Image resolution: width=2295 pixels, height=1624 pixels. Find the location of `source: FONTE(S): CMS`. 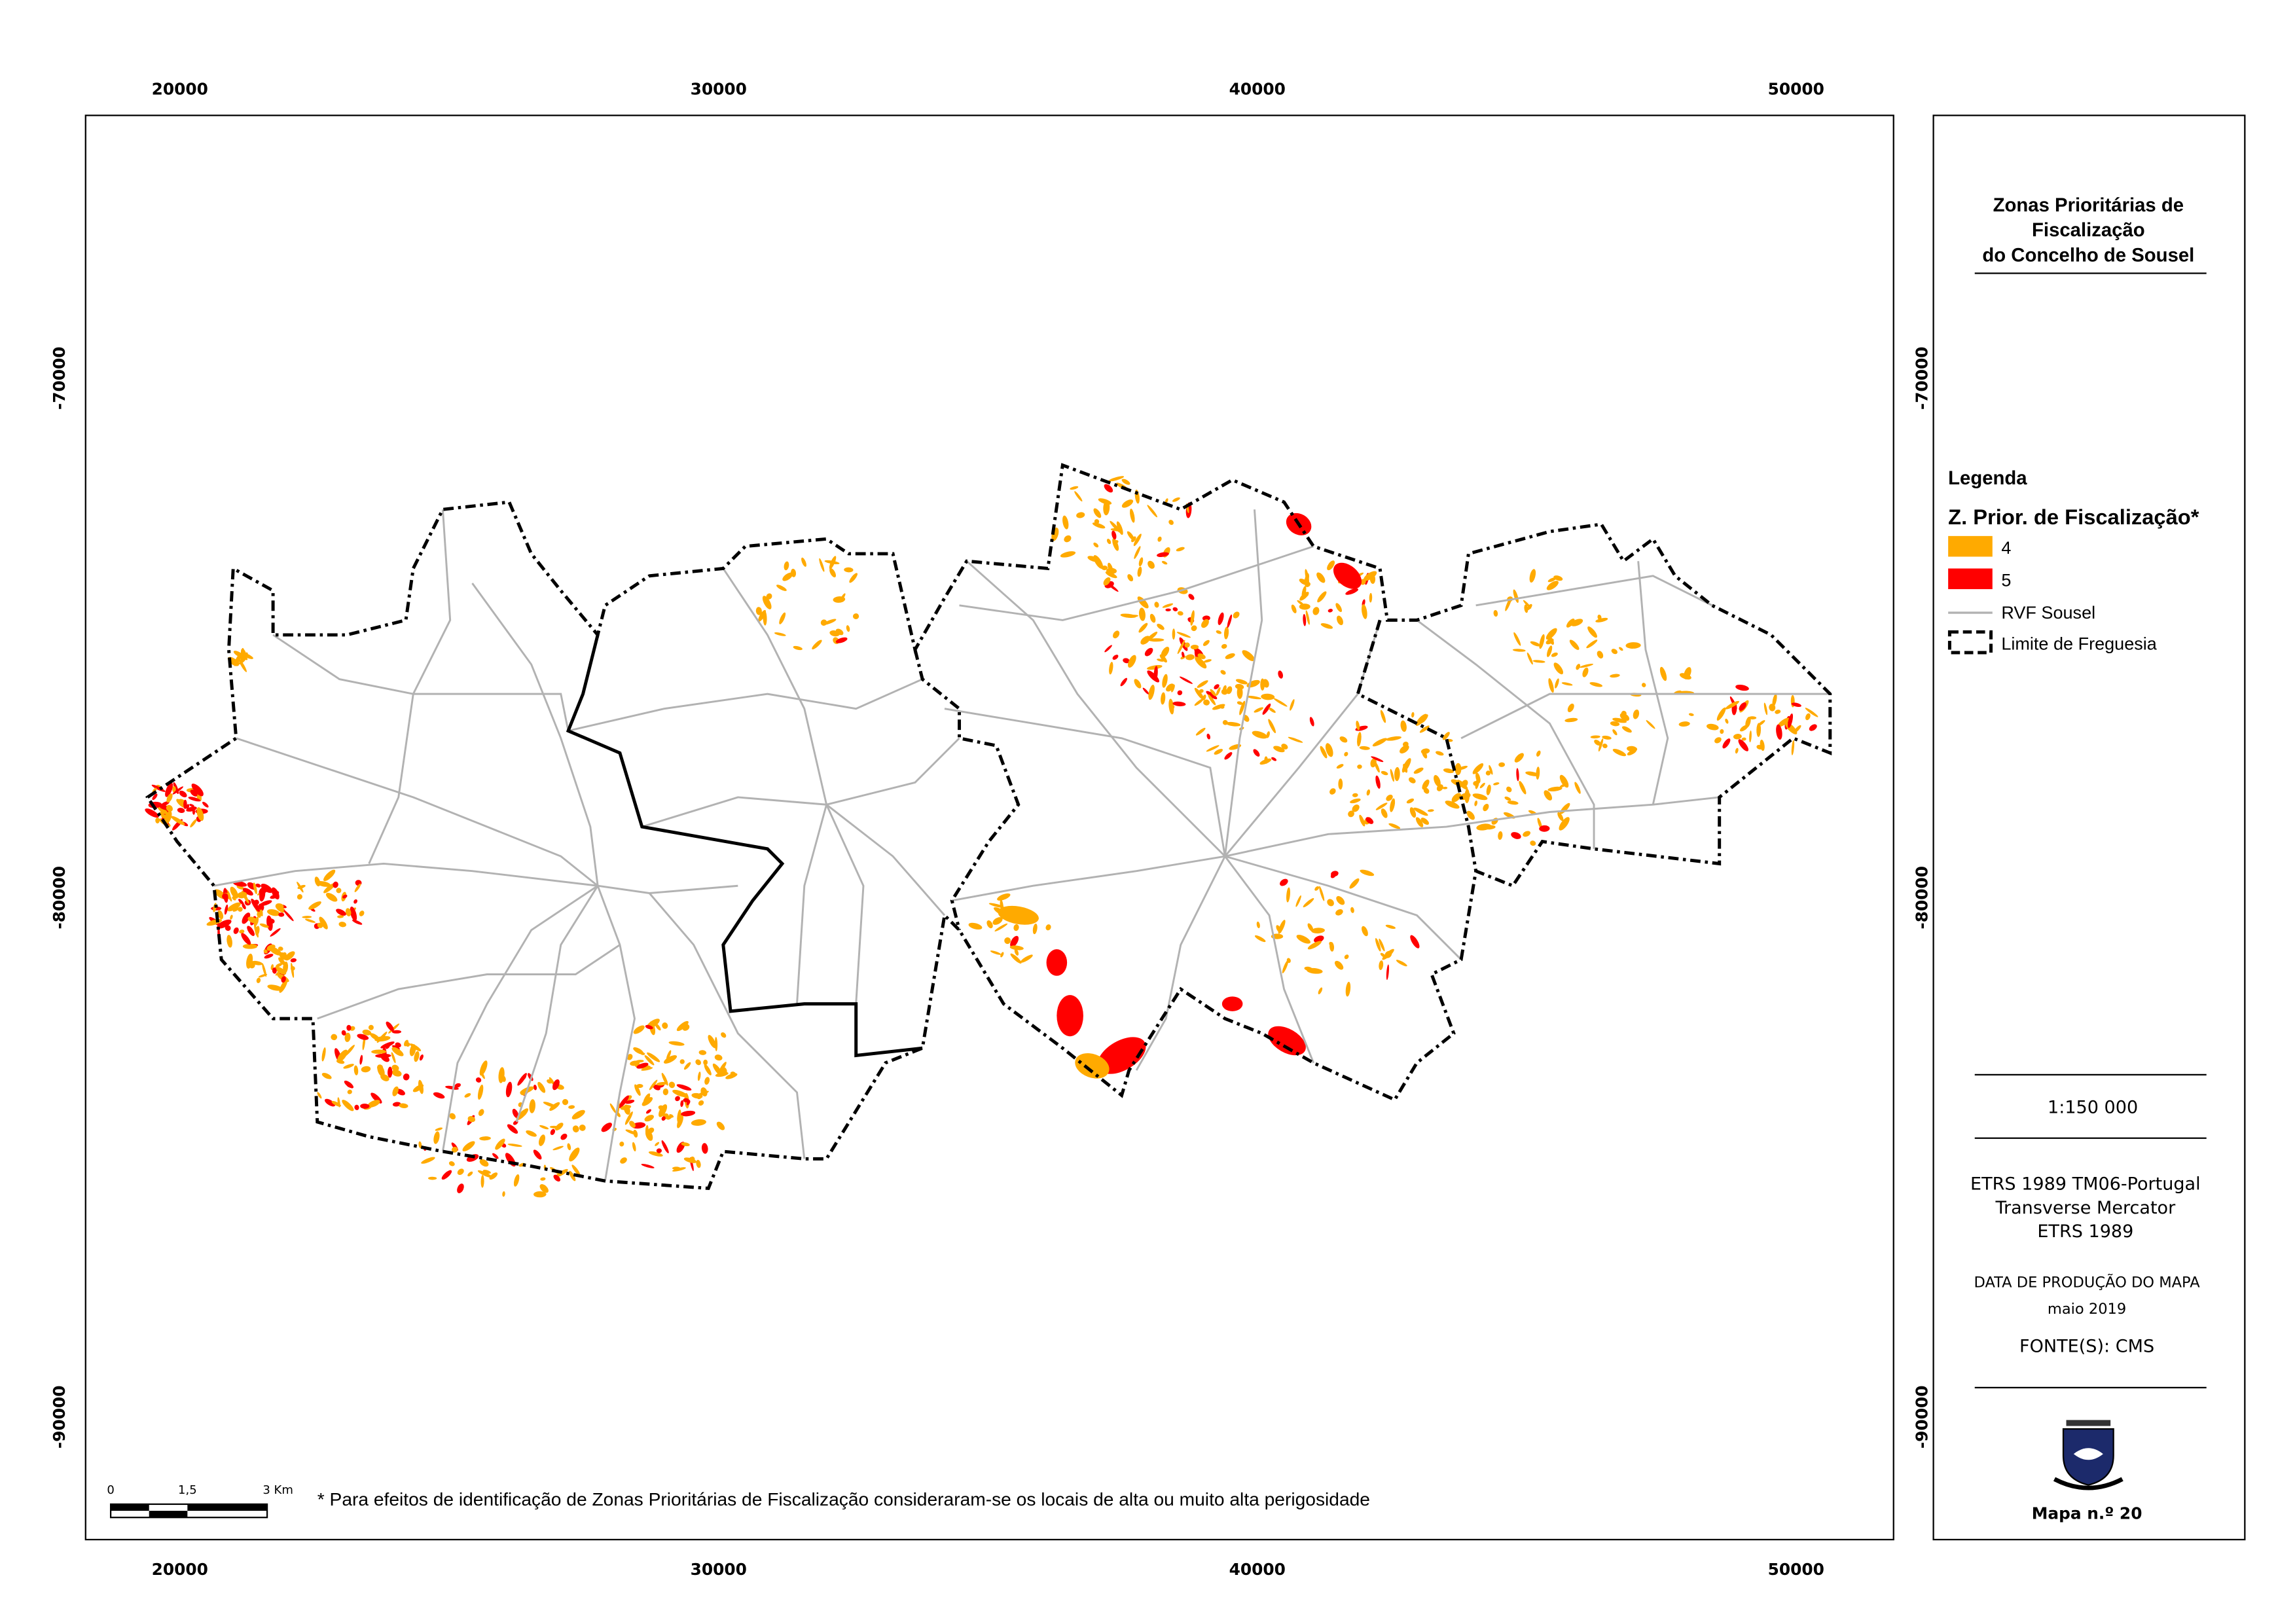

source: FONTE(S): CMS is located at coordinates (2087, 1347).